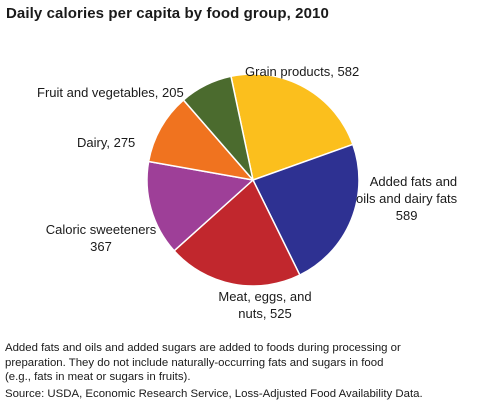 The width and height of the screenshot is (496, 411). Describe the element at coordinates (101, 246) in the screenshot. I see `label-line: 367` at that location.